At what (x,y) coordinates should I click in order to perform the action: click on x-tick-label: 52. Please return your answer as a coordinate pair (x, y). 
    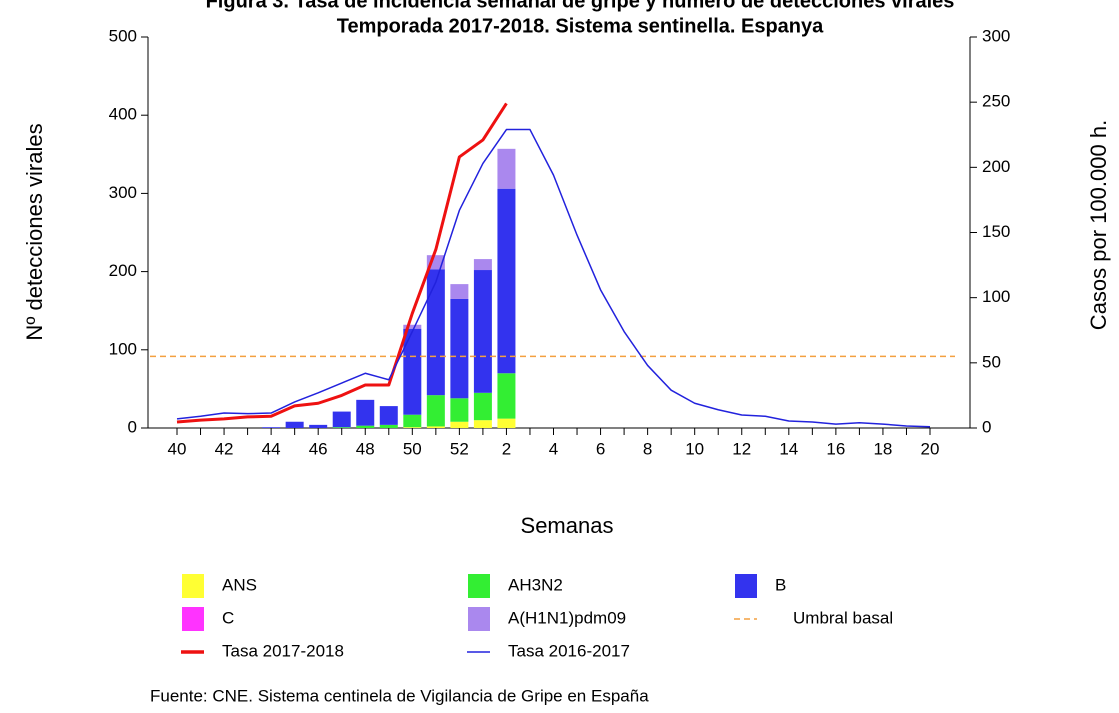
    Looking at the image, I should click on (459, 448).